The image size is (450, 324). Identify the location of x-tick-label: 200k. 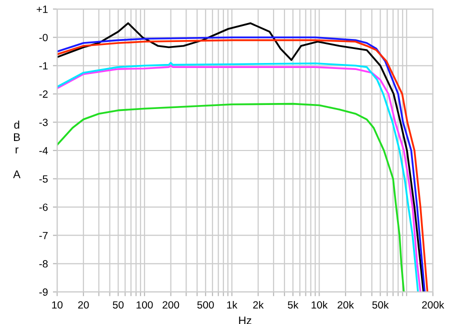
(433, 304).